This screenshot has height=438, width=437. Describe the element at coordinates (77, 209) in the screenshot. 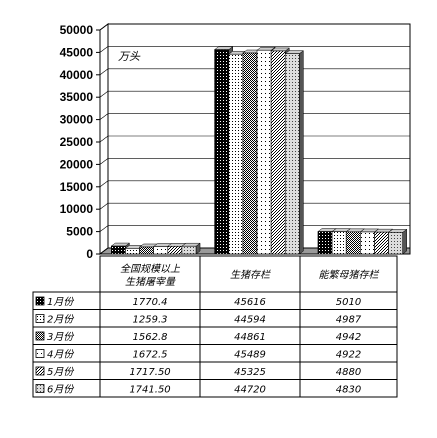

I see `y-tick-label: 10000` at that location.